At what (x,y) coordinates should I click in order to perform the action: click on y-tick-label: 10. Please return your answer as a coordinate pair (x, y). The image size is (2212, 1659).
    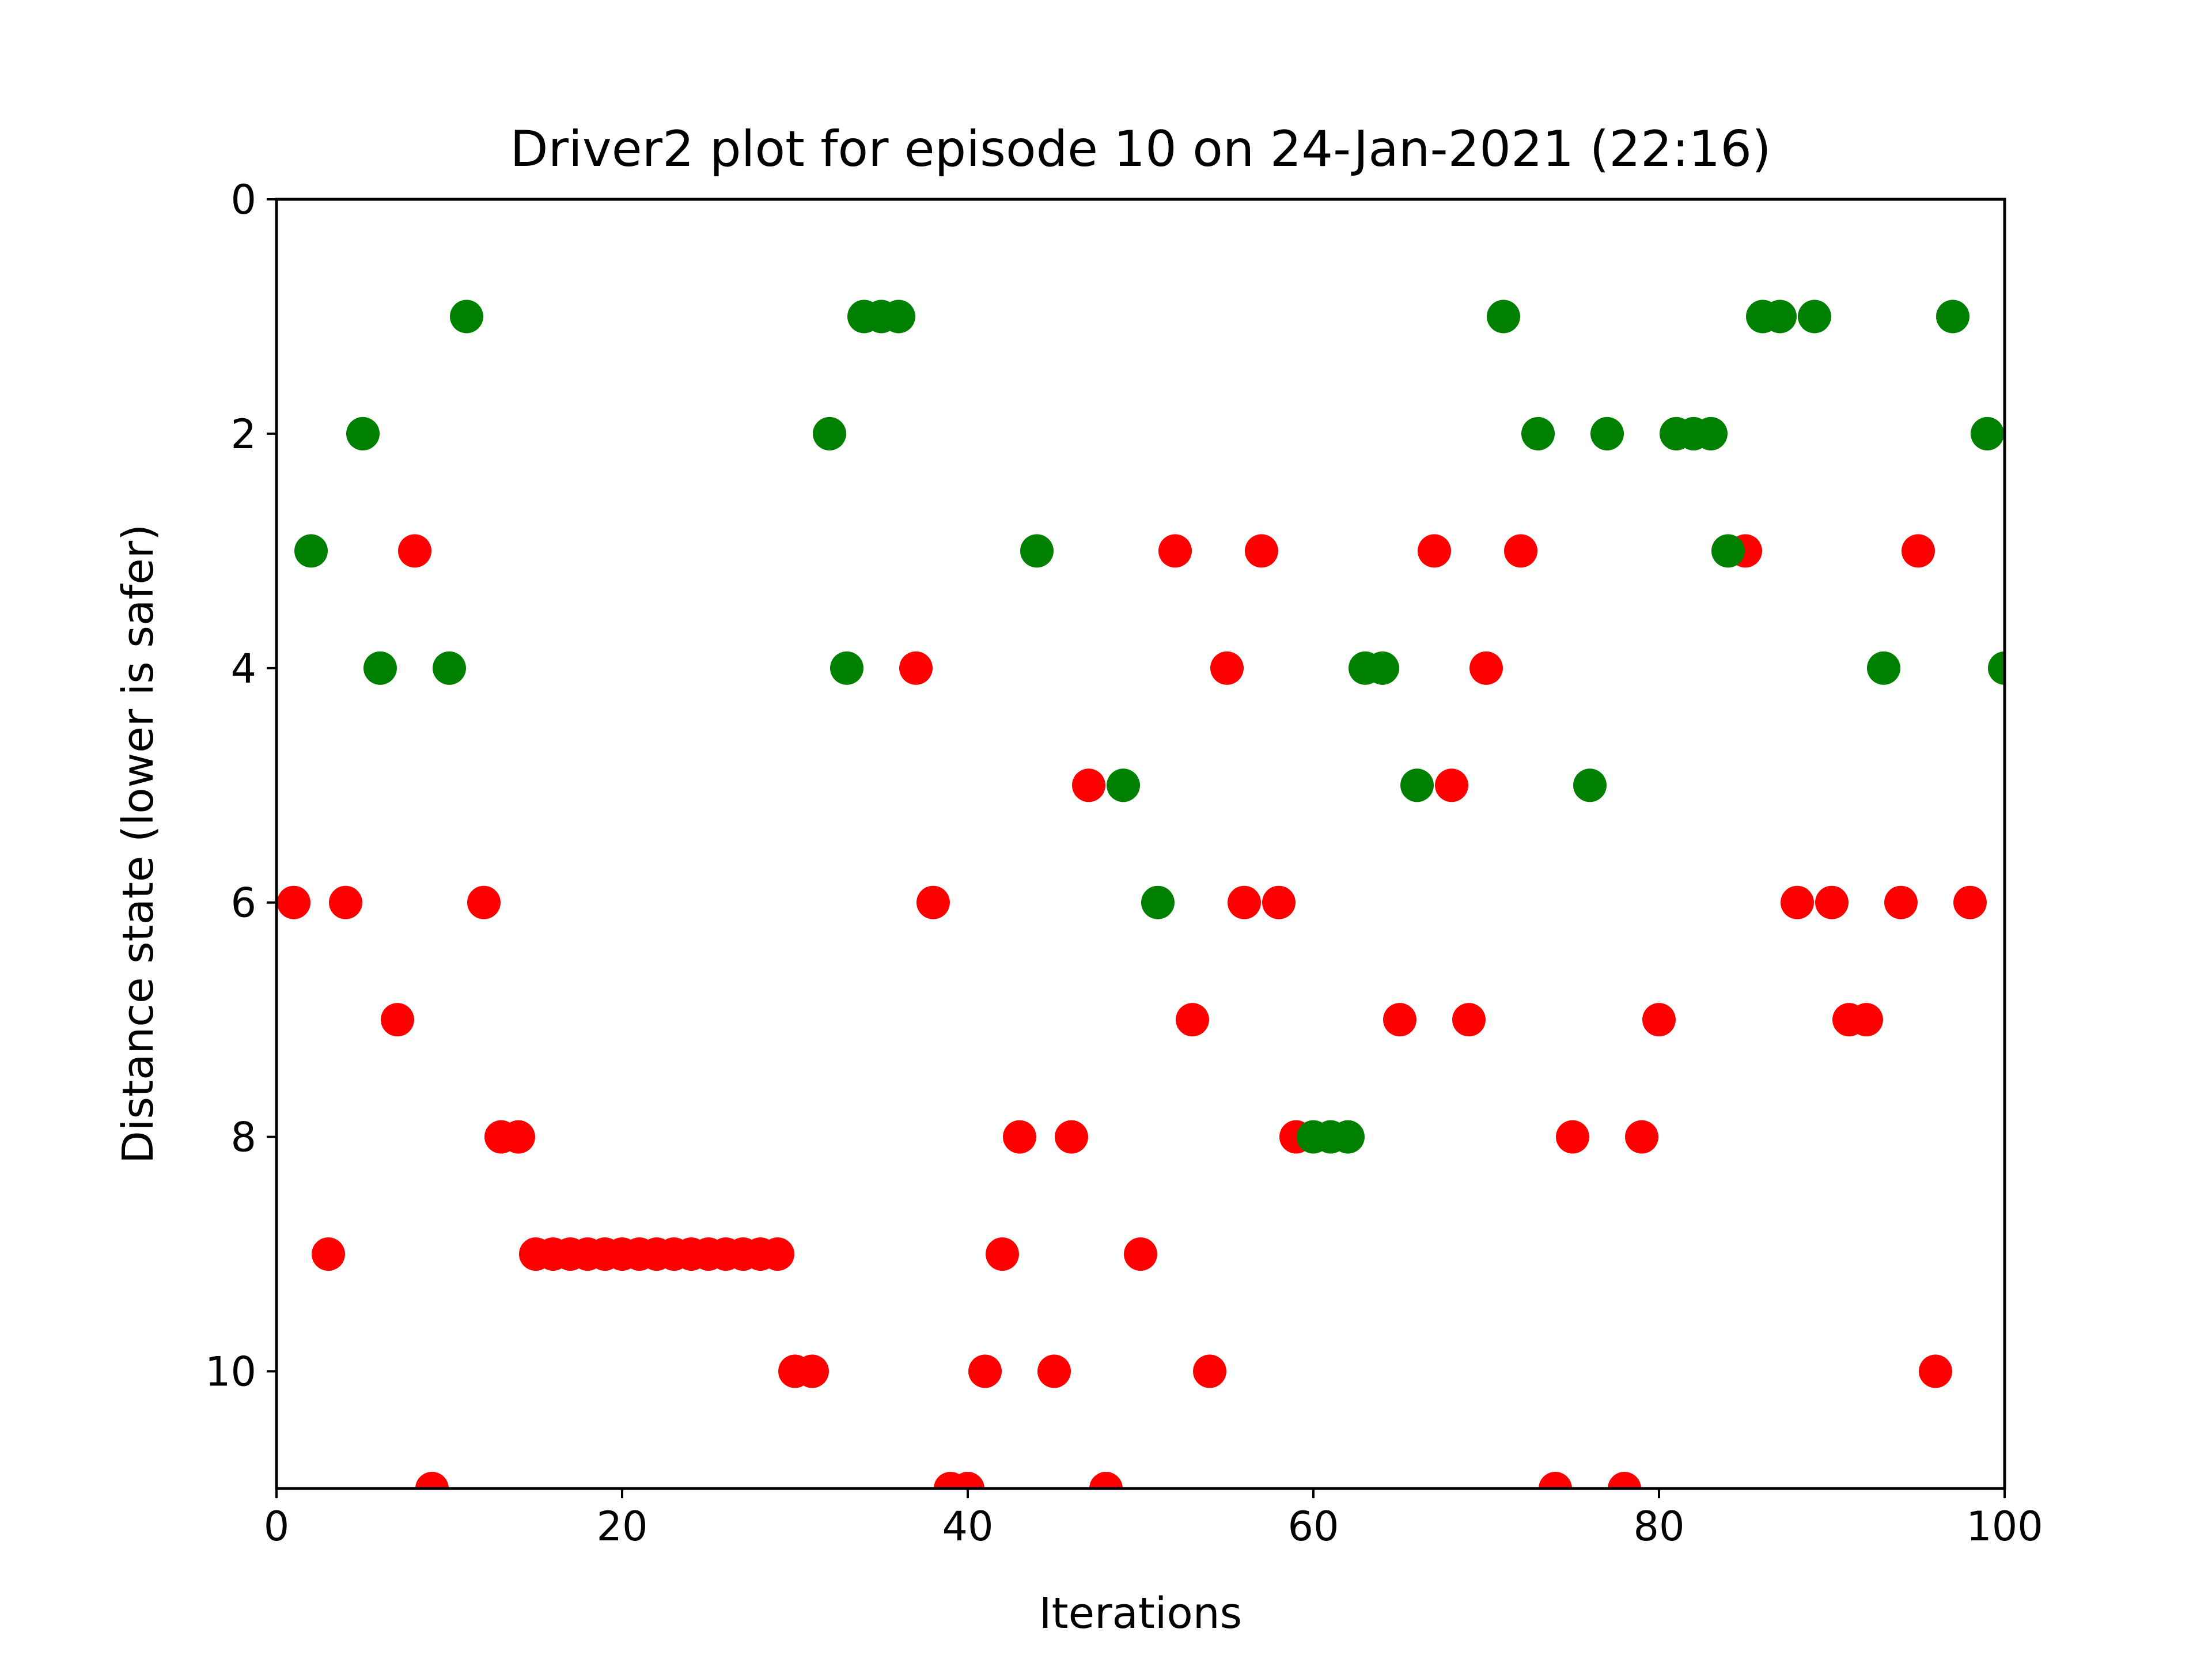
    Looking at the image, I should click on (230, 1372).